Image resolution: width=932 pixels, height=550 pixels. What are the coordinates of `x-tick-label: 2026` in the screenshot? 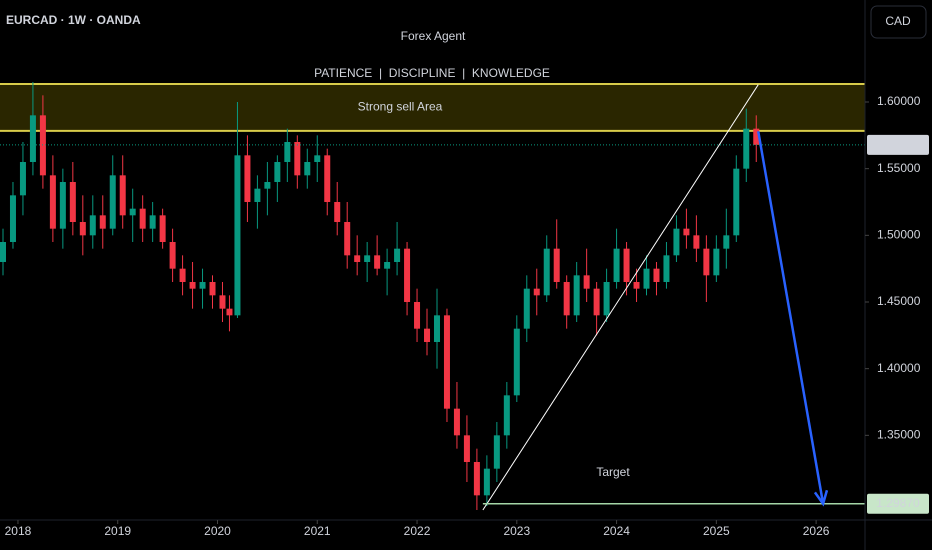 It's located at (816, 531).